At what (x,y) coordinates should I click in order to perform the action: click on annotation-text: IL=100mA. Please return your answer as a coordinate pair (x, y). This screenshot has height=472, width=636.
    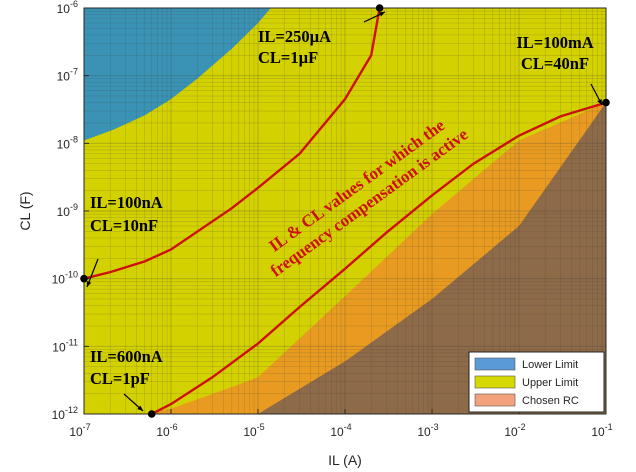
    Looking at the image, I should click on (554, 42).